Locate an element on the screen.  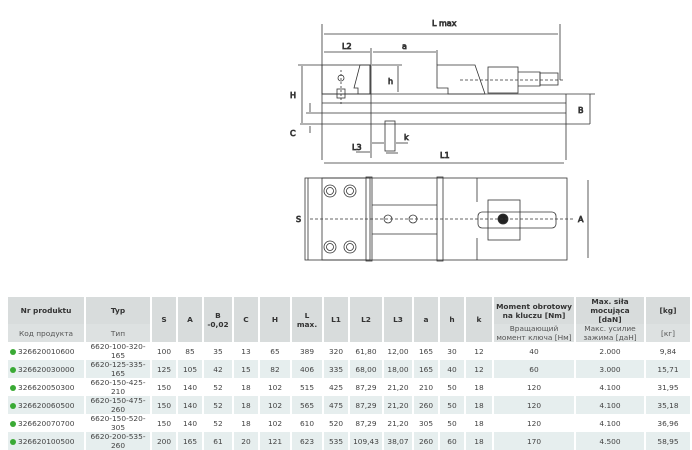
table-cell: 36,96 is located at coordinates (668, 423).